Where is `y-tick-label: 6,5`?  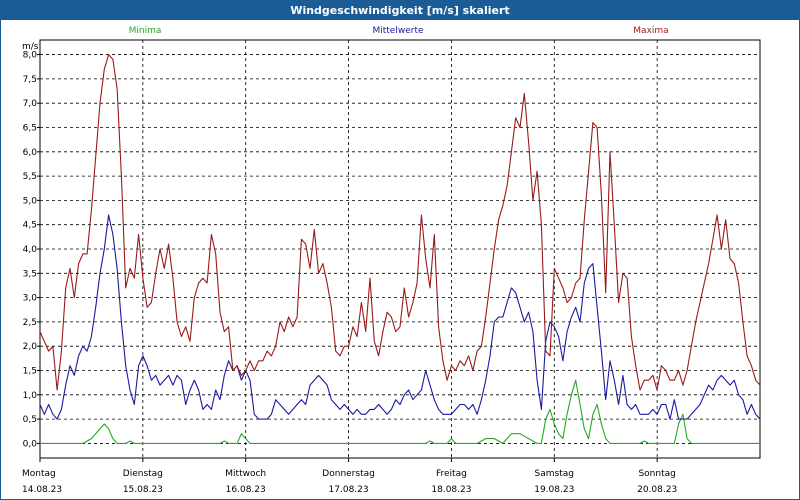
y-tick-label: 6,5 is located at coordinates (30, 128).